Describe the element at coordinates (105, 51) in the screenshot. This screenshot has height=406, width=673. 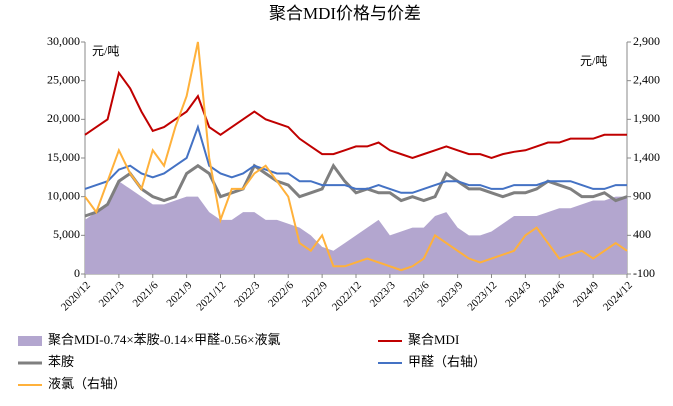
I see `y-unit: 元/吨` at that location.